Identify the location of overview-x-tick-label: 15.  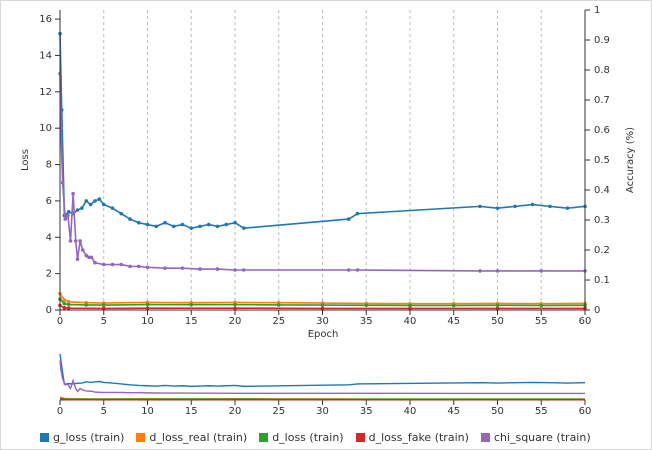
(191, 411).